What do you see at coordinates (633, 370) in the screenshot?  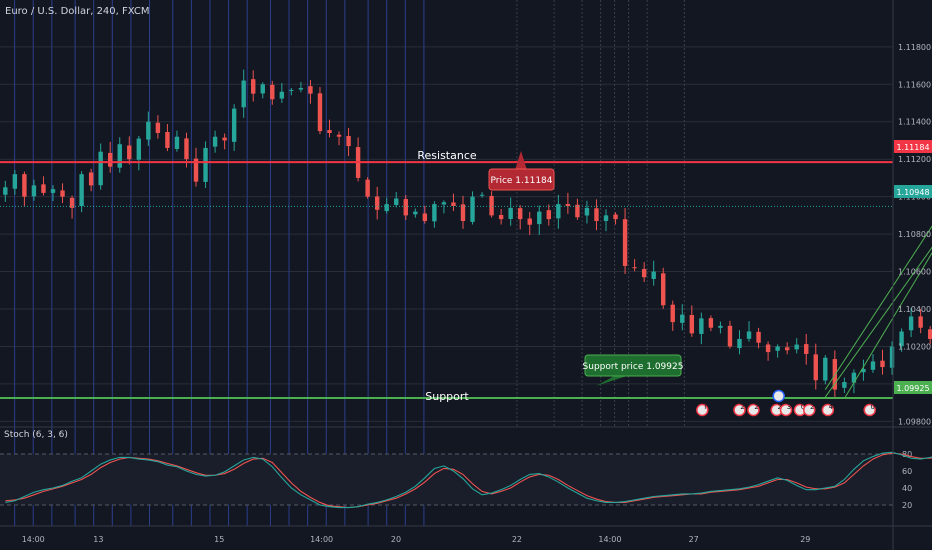 I see `support-callout: Support price 1.09925` at bounding box center [633, 370].